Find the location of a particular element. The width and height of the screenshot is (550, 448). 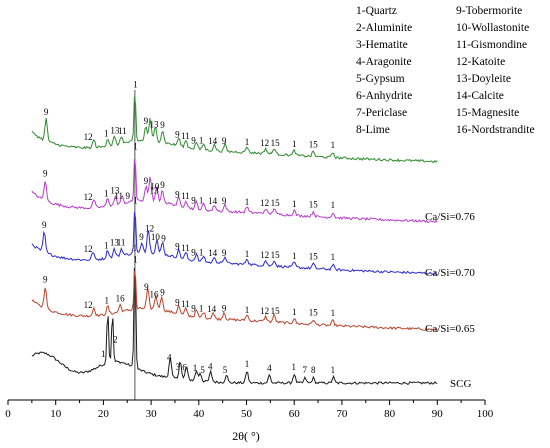

legend-entry: 1-Quartz is located at coordinates (376, 11).